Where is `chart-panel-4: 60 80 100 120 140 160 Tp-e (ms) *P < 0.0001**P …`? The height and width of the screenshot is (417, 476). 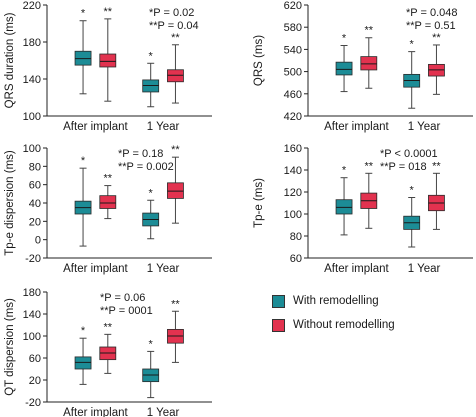
chart-panel-4: 60 80 100 120 140 160 Tp-e (ms) *P < 0.0001**P … is located at coordinates (363, 209).